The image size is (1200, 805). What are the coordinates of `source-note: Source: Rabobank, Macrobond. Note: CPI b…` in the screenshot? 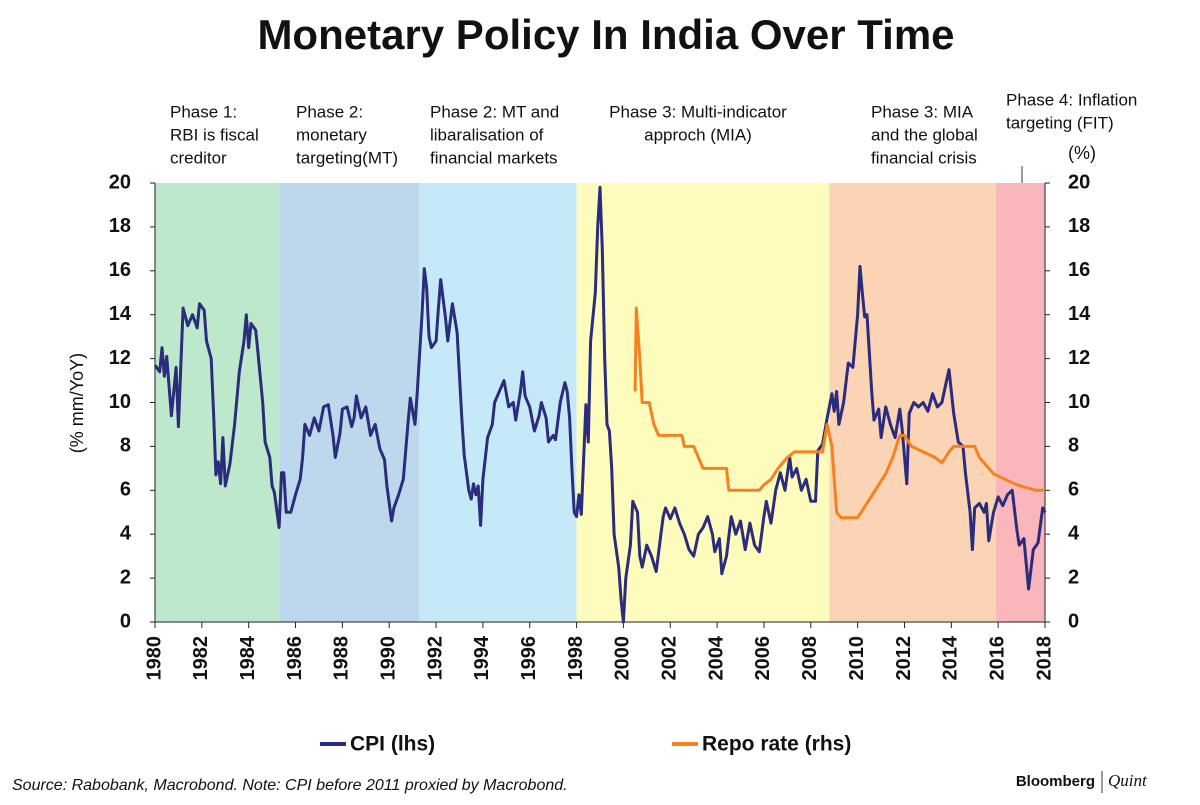 It's located at (290, 785).